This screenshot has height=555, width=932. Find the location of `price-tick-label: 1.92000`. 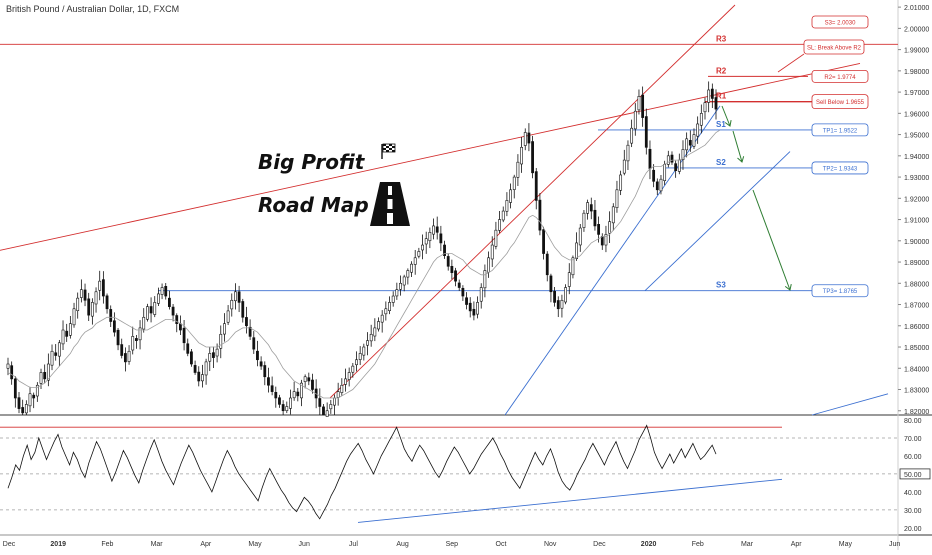

price-tick-label: 1.92000 is located at coordinates (916, 199).